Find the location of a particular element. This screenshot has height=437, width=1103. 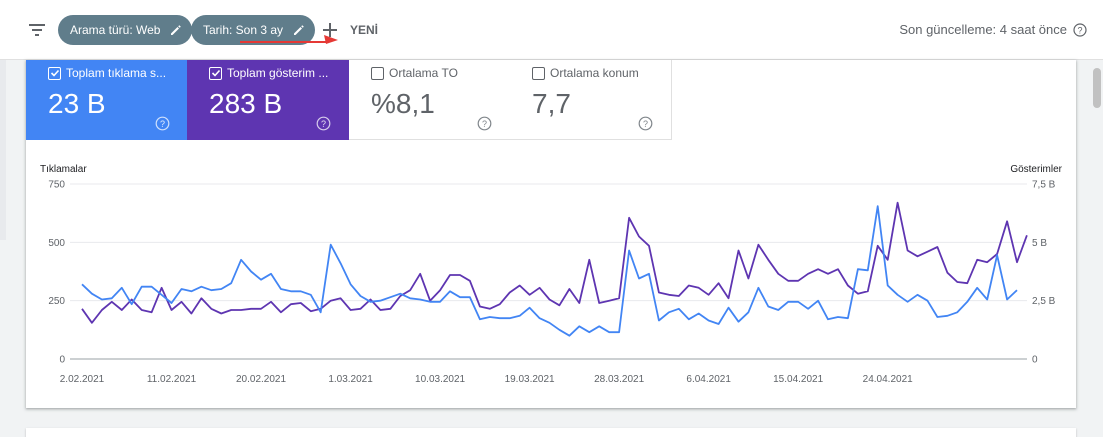

plus-icon is located at coordinates (330, 30).